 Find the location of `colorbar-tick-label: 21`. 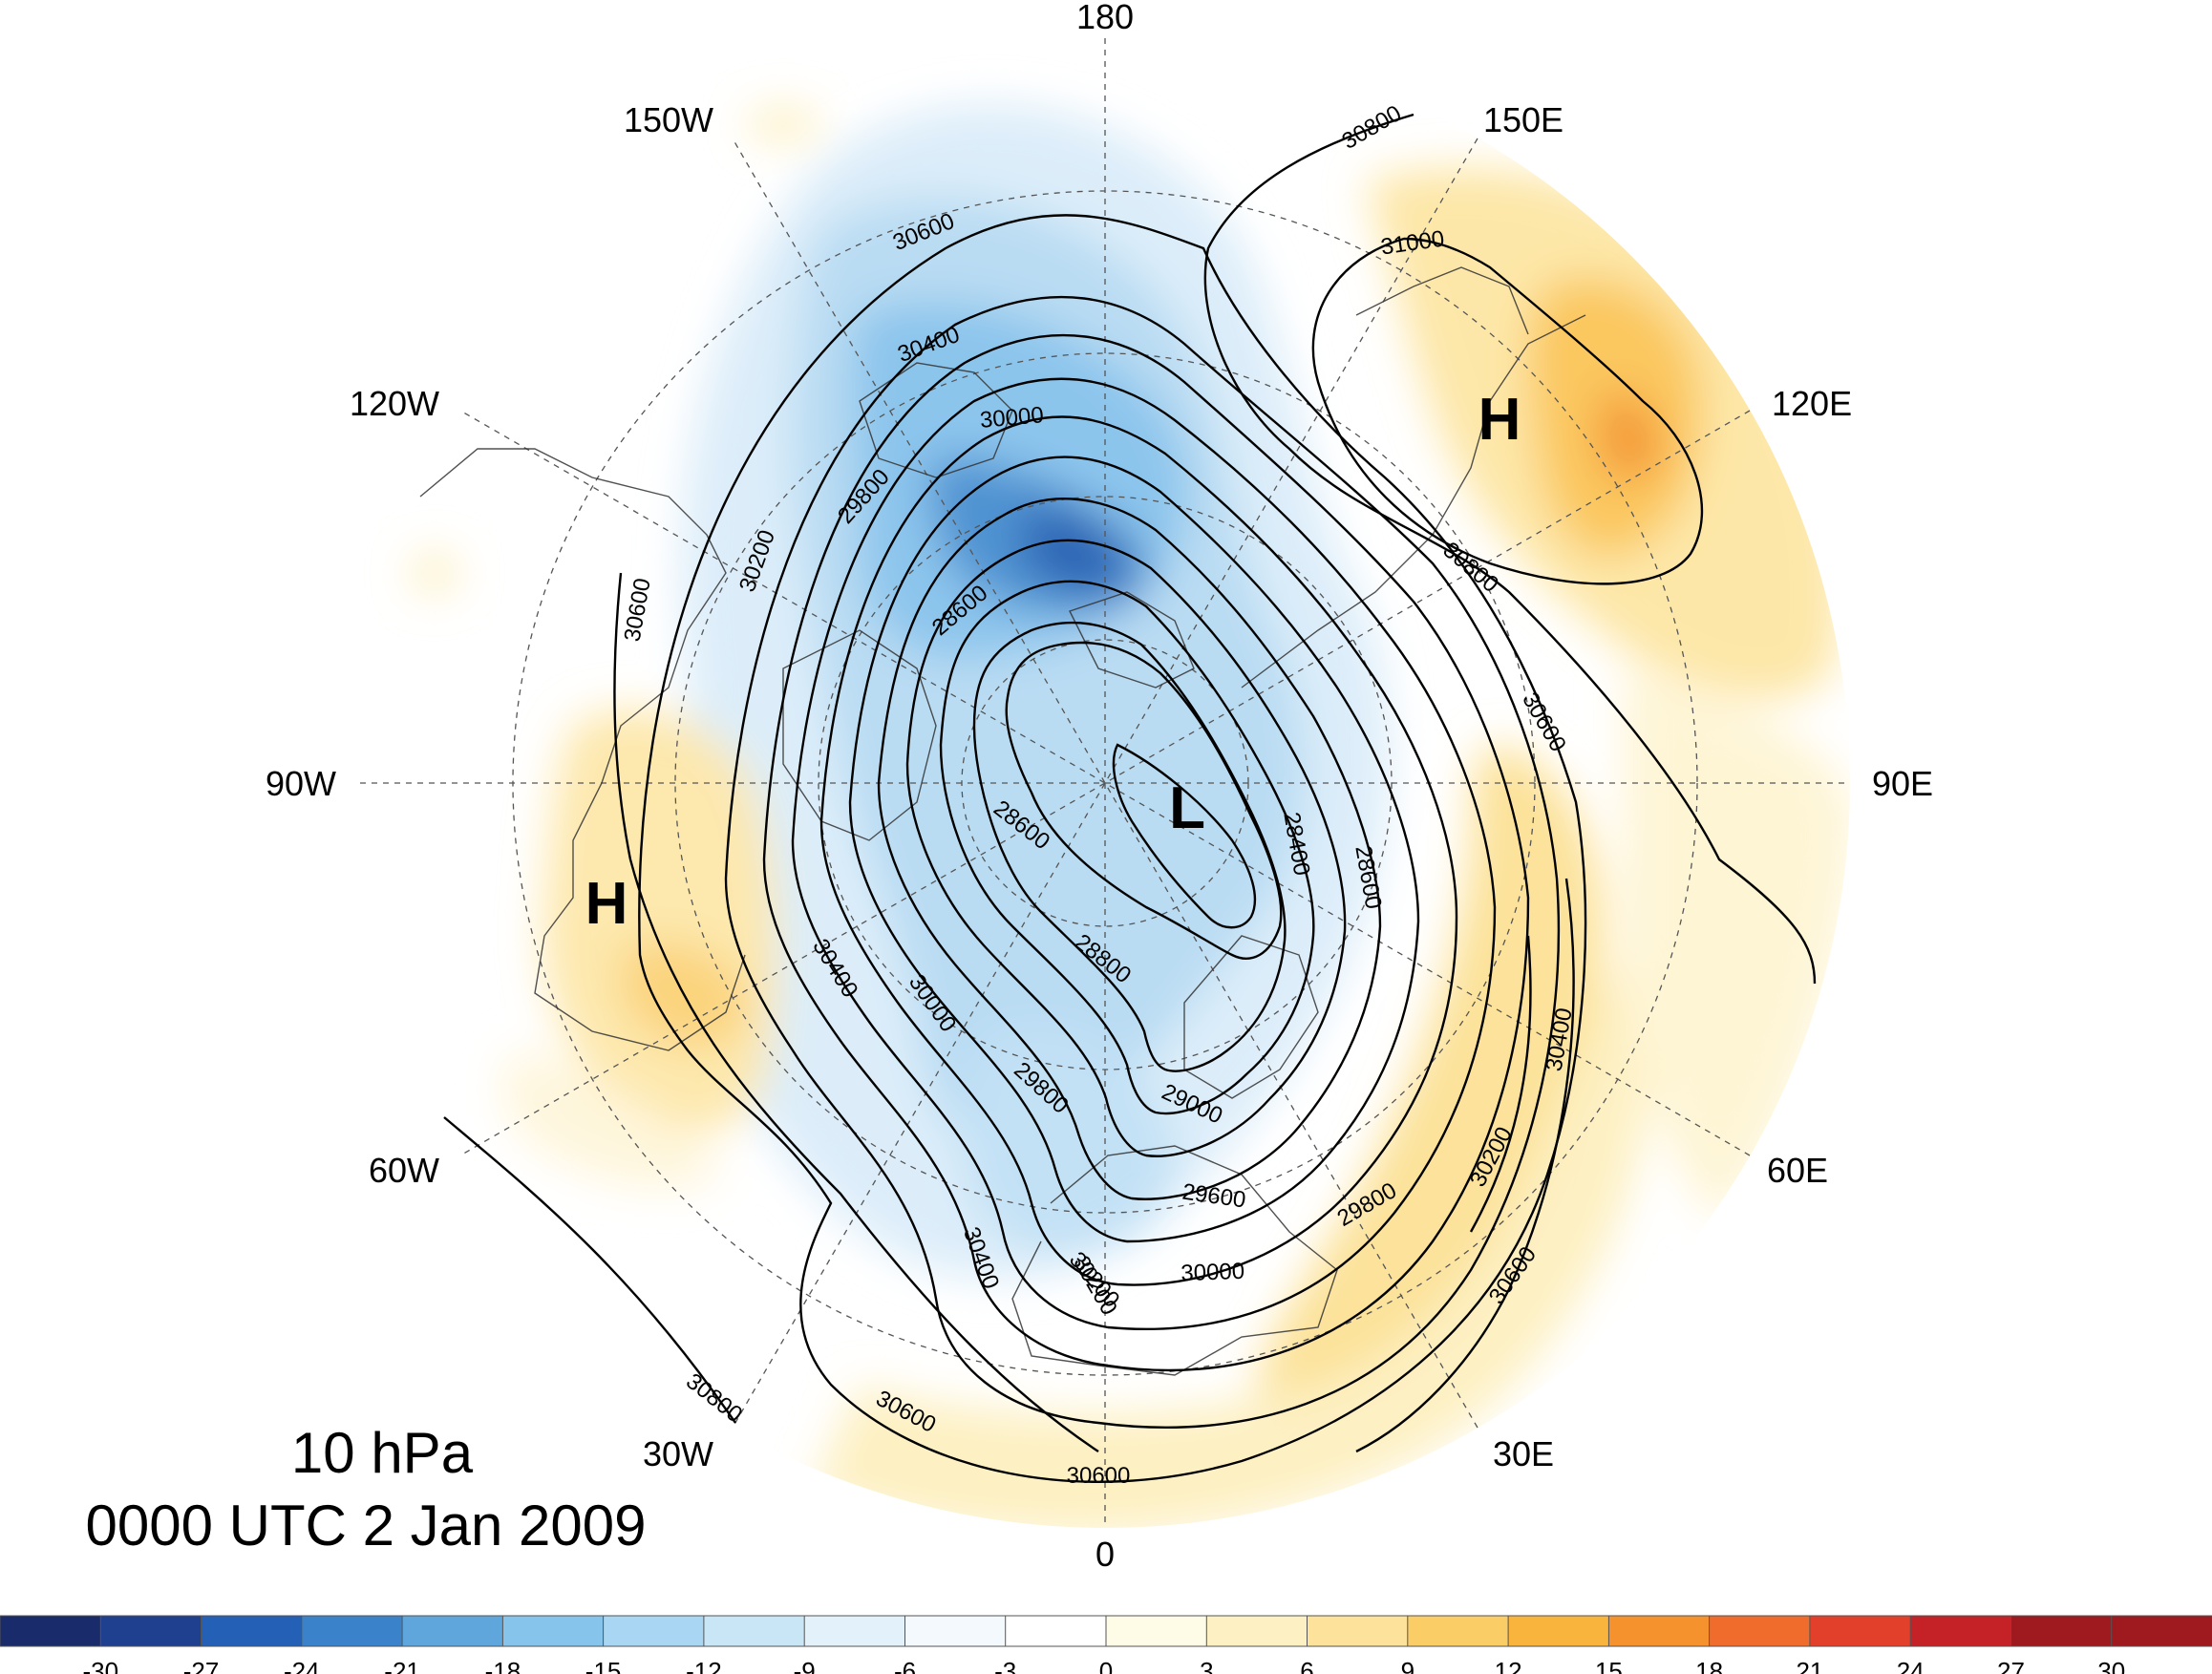

colorbar-tick-label: 21 is located at coordinates (1809, 1665).